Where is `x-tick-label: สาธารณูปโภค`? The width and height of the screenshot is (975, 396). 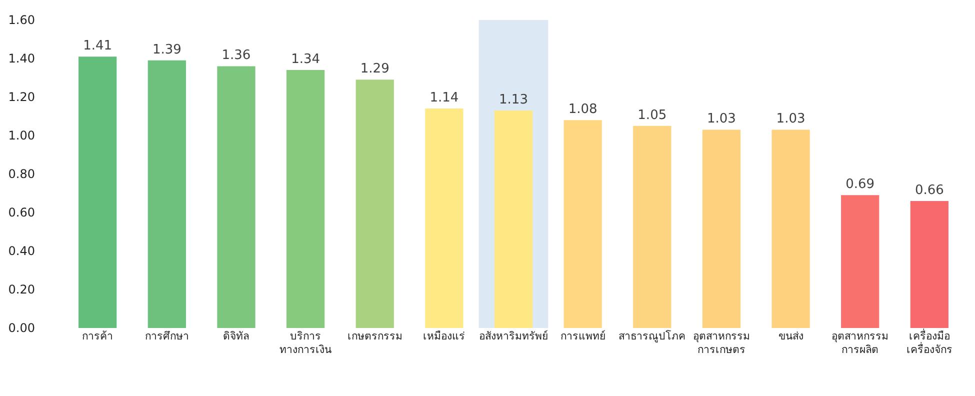 x-tick-label: สาธารณูปโภค is located at coordinates (652, 336).